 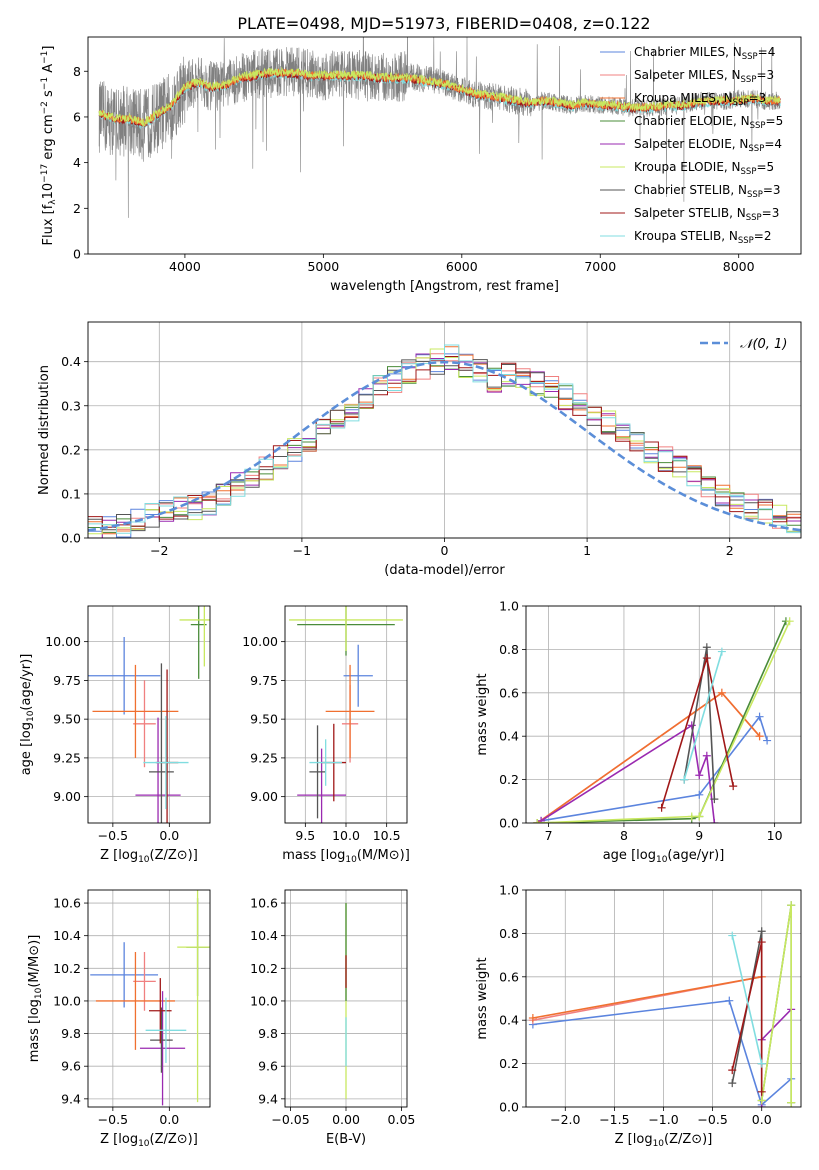 I want to click on y-axis-label: Normed distribution, so click(x=44, y=430).